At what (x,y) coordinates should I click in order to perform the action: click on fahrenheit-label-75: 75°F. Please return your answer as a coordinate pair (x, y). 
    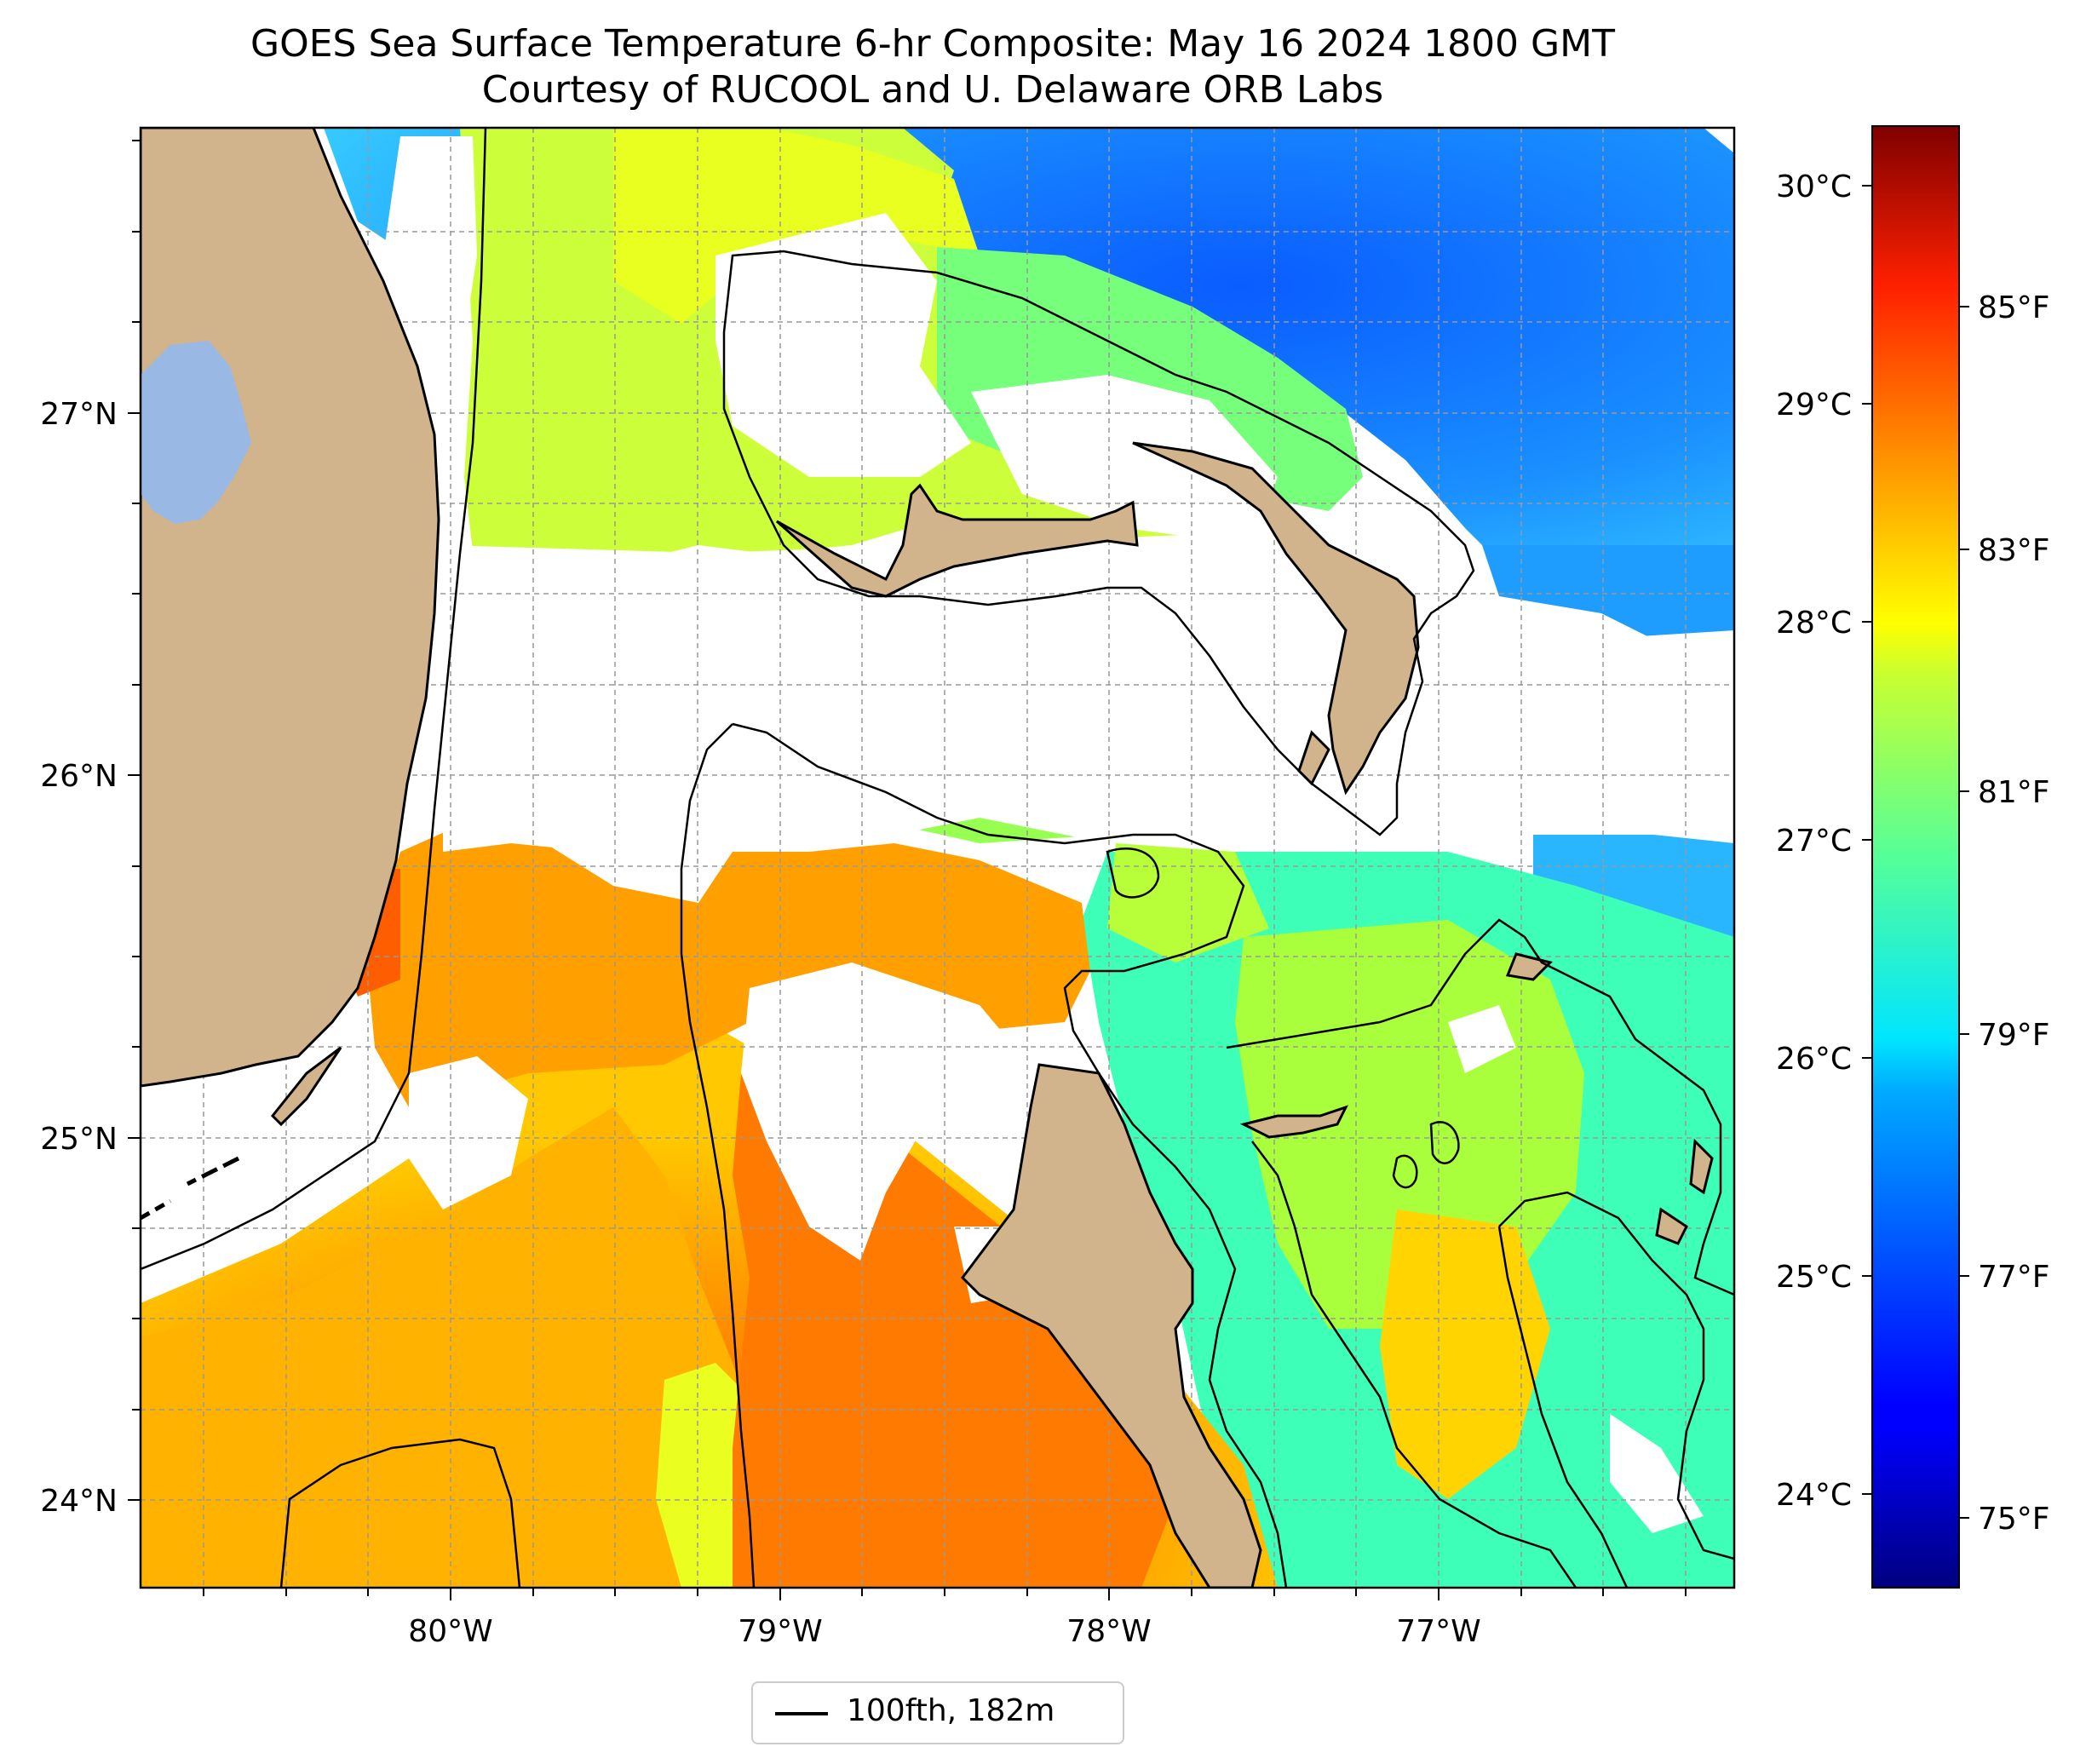
    Looking at the image, I should click on (2014, 1519).